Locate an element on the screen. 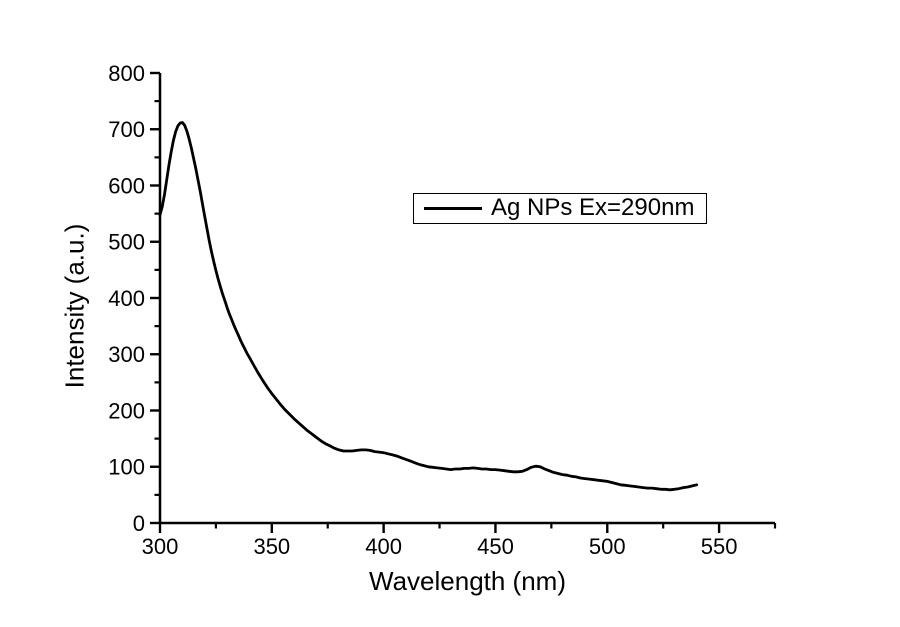 The height and width of the screenshot is (627, 900). x-tick-label: 450 is located at coordinates (495, 546).